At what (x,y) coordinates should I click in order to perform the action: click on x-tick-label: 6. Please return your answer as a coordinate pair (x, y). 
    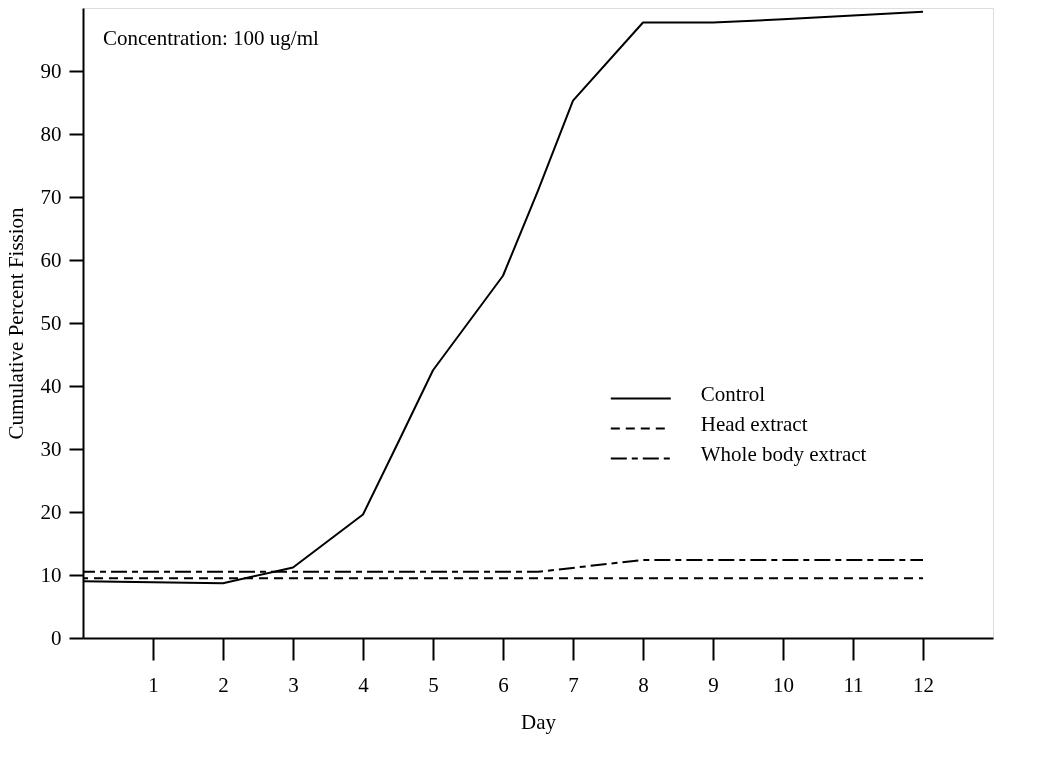
    Looking at the image, I should click on (503, 684).